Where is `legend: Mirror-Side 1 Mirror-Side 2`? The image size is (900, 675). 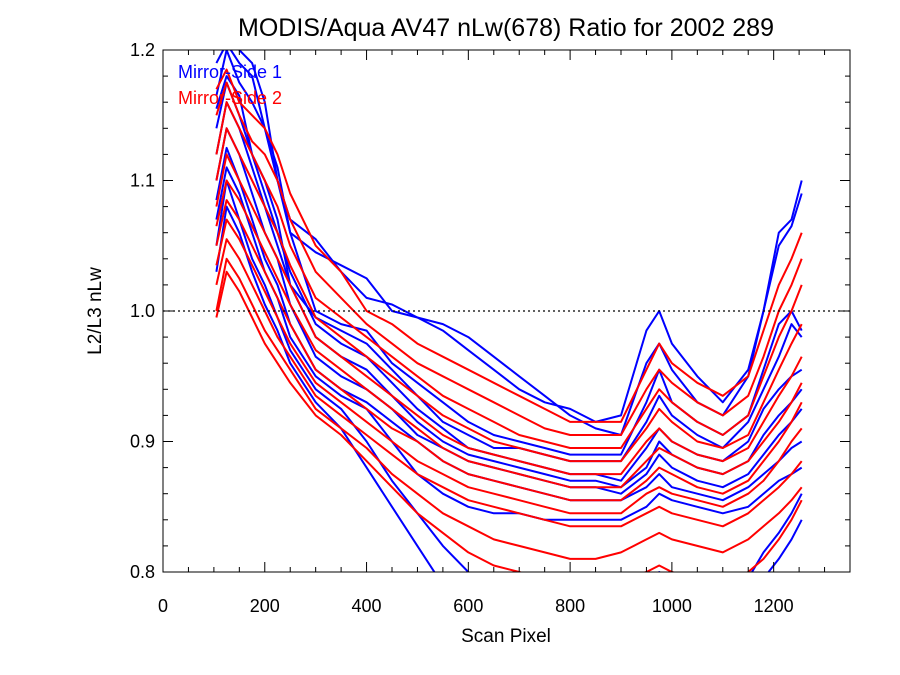
legend: Mirror-Side 1 Mirror-Side 2 is located at coordinates (230, 85).